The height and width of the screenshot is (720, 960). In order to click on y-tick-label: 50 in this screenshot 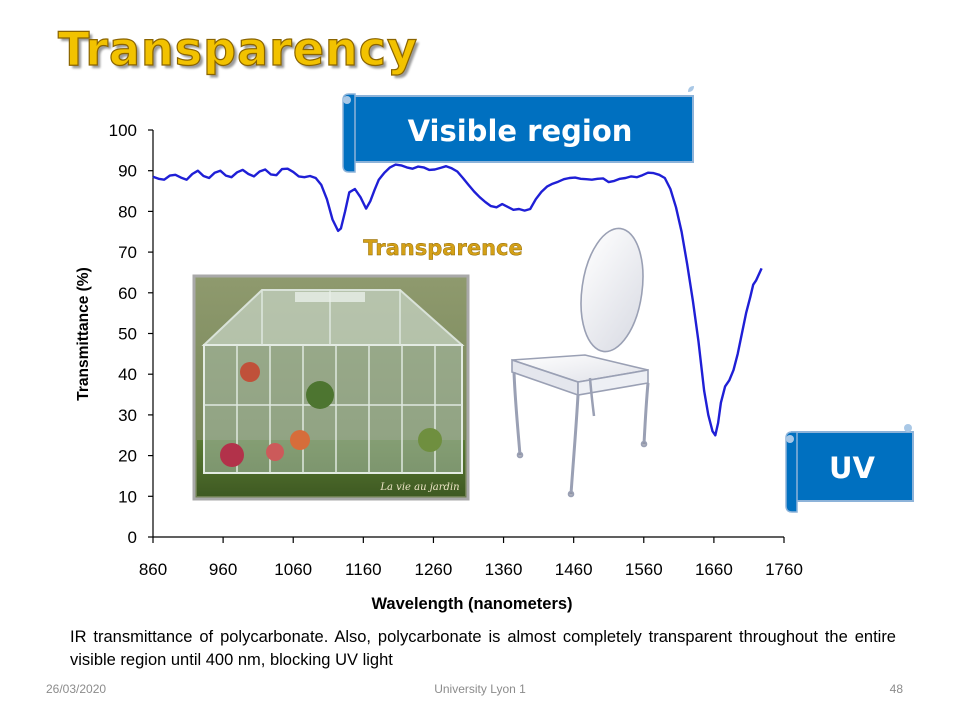, I will do `click(127, 334)`.